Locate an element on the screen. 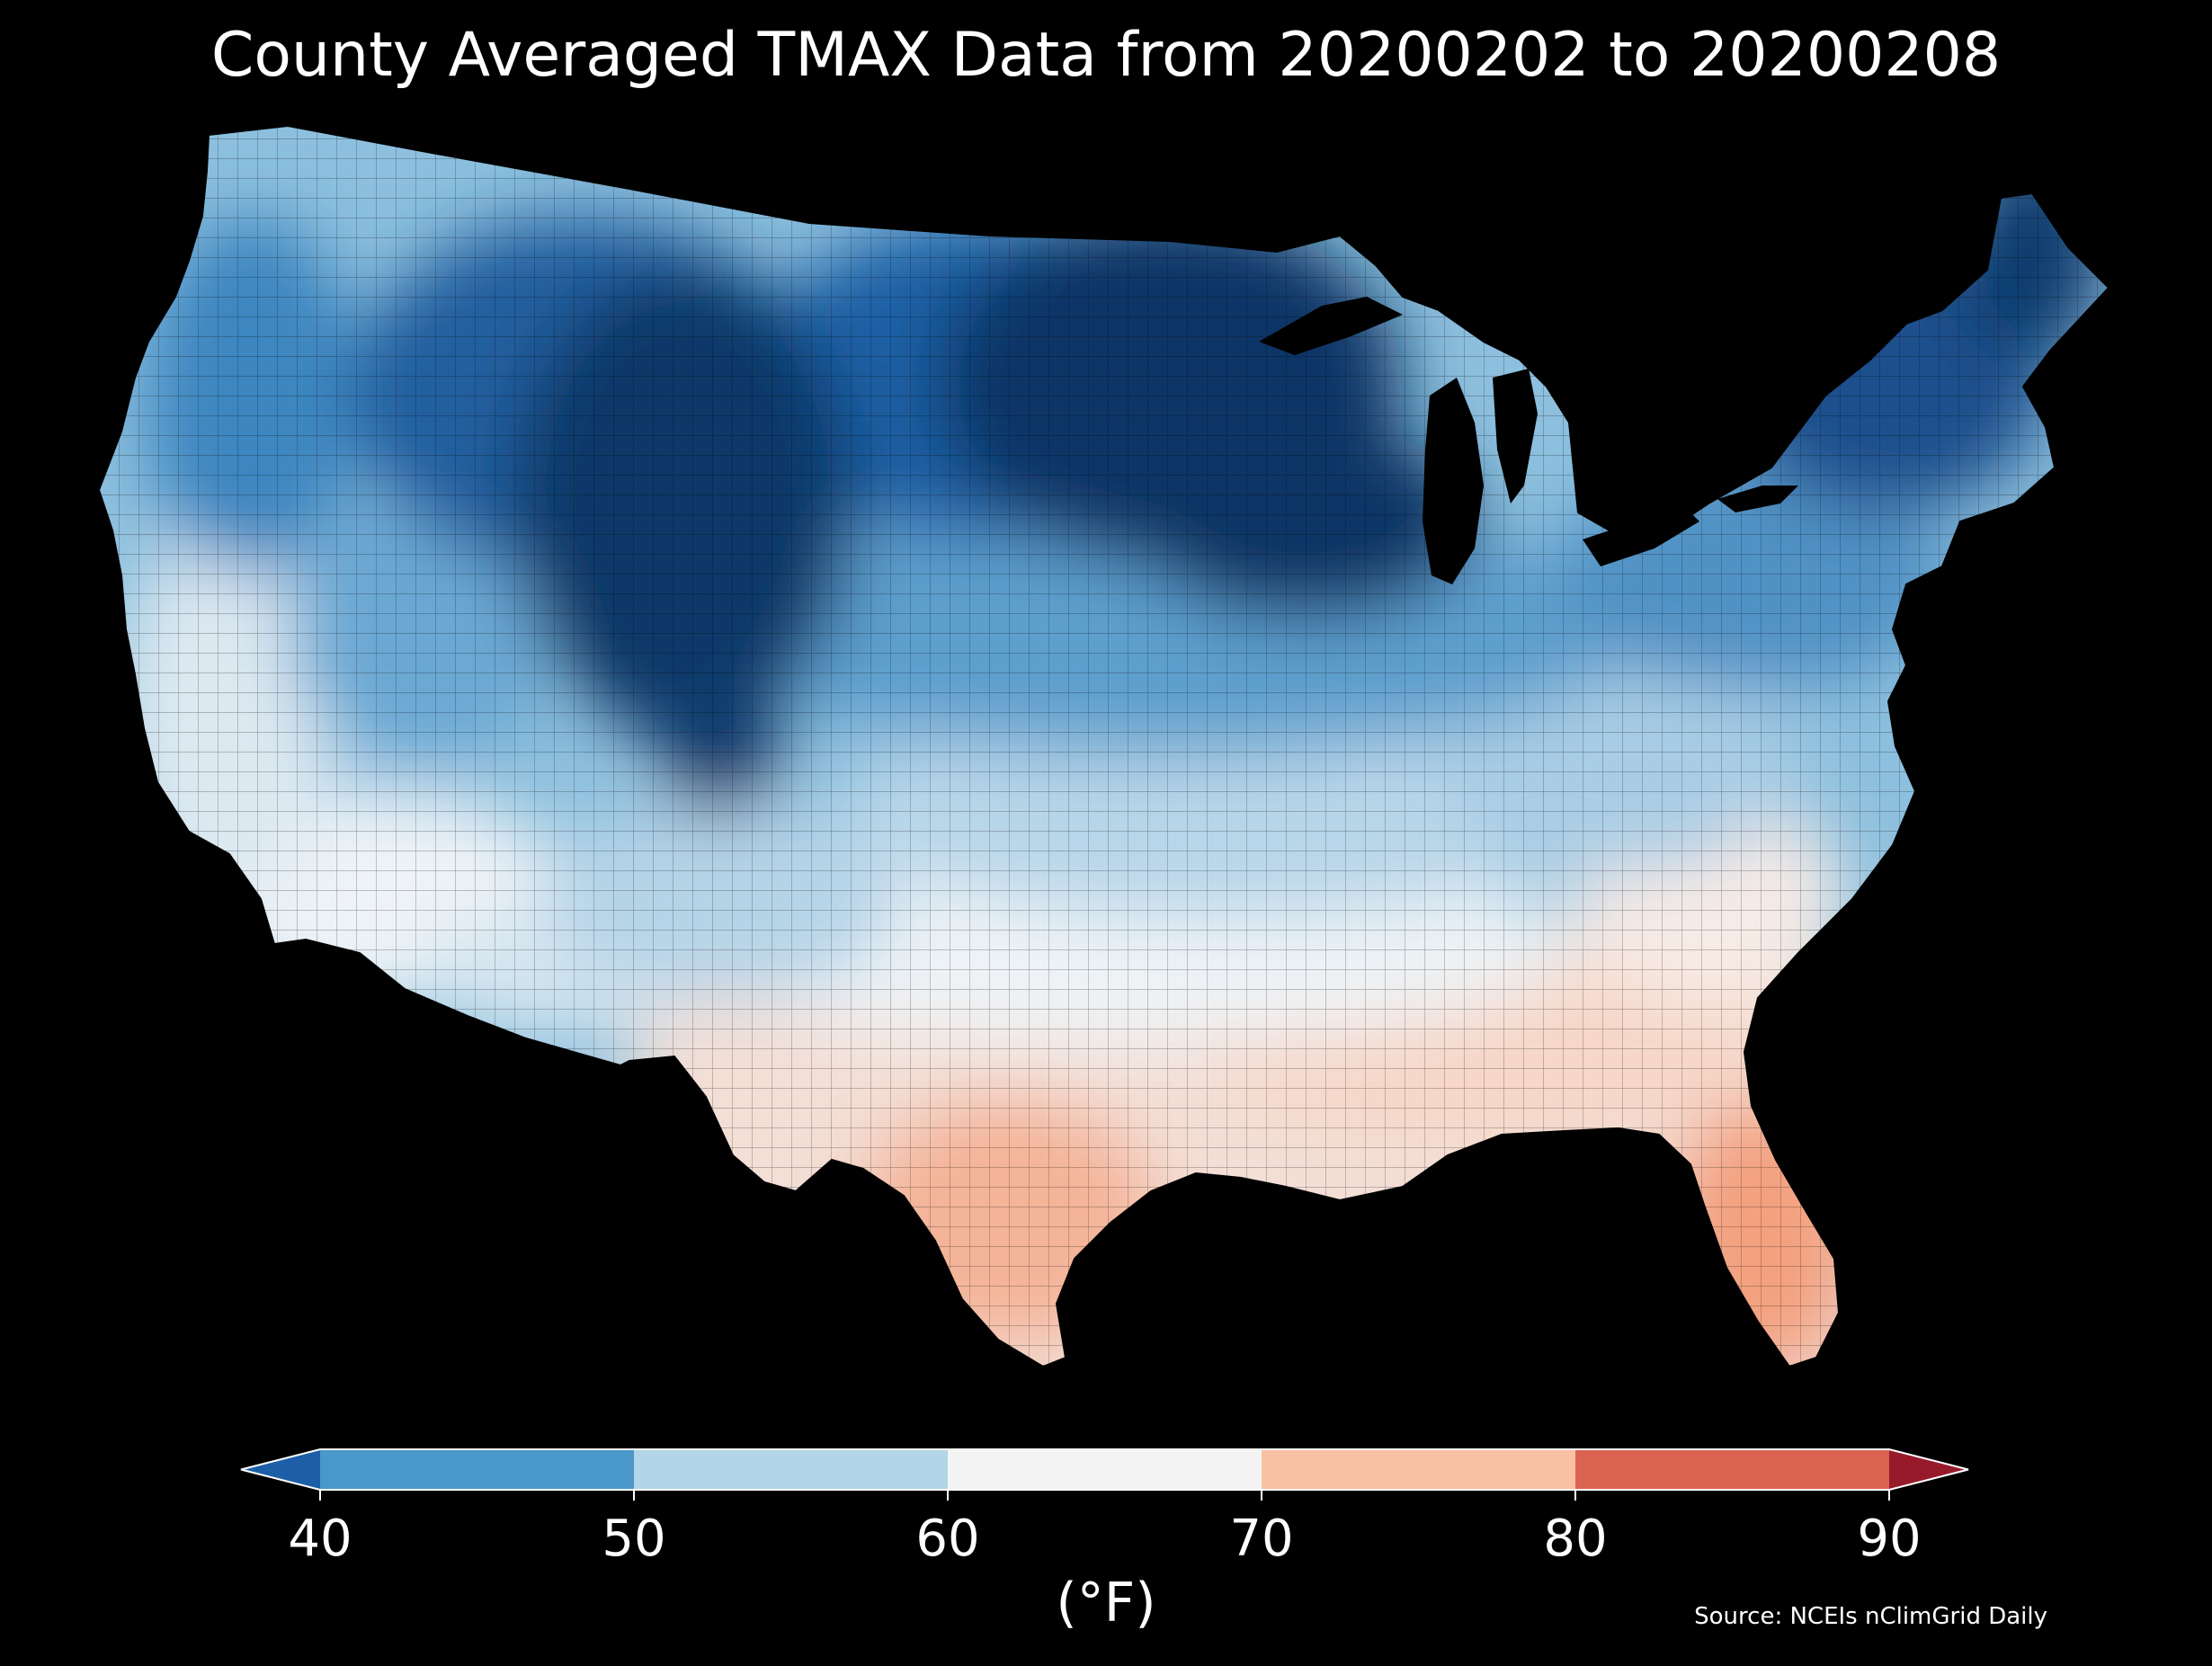 The width and height of the screenshot is (2212, 1666). colorbar is located at coordinates (1104, 1475).